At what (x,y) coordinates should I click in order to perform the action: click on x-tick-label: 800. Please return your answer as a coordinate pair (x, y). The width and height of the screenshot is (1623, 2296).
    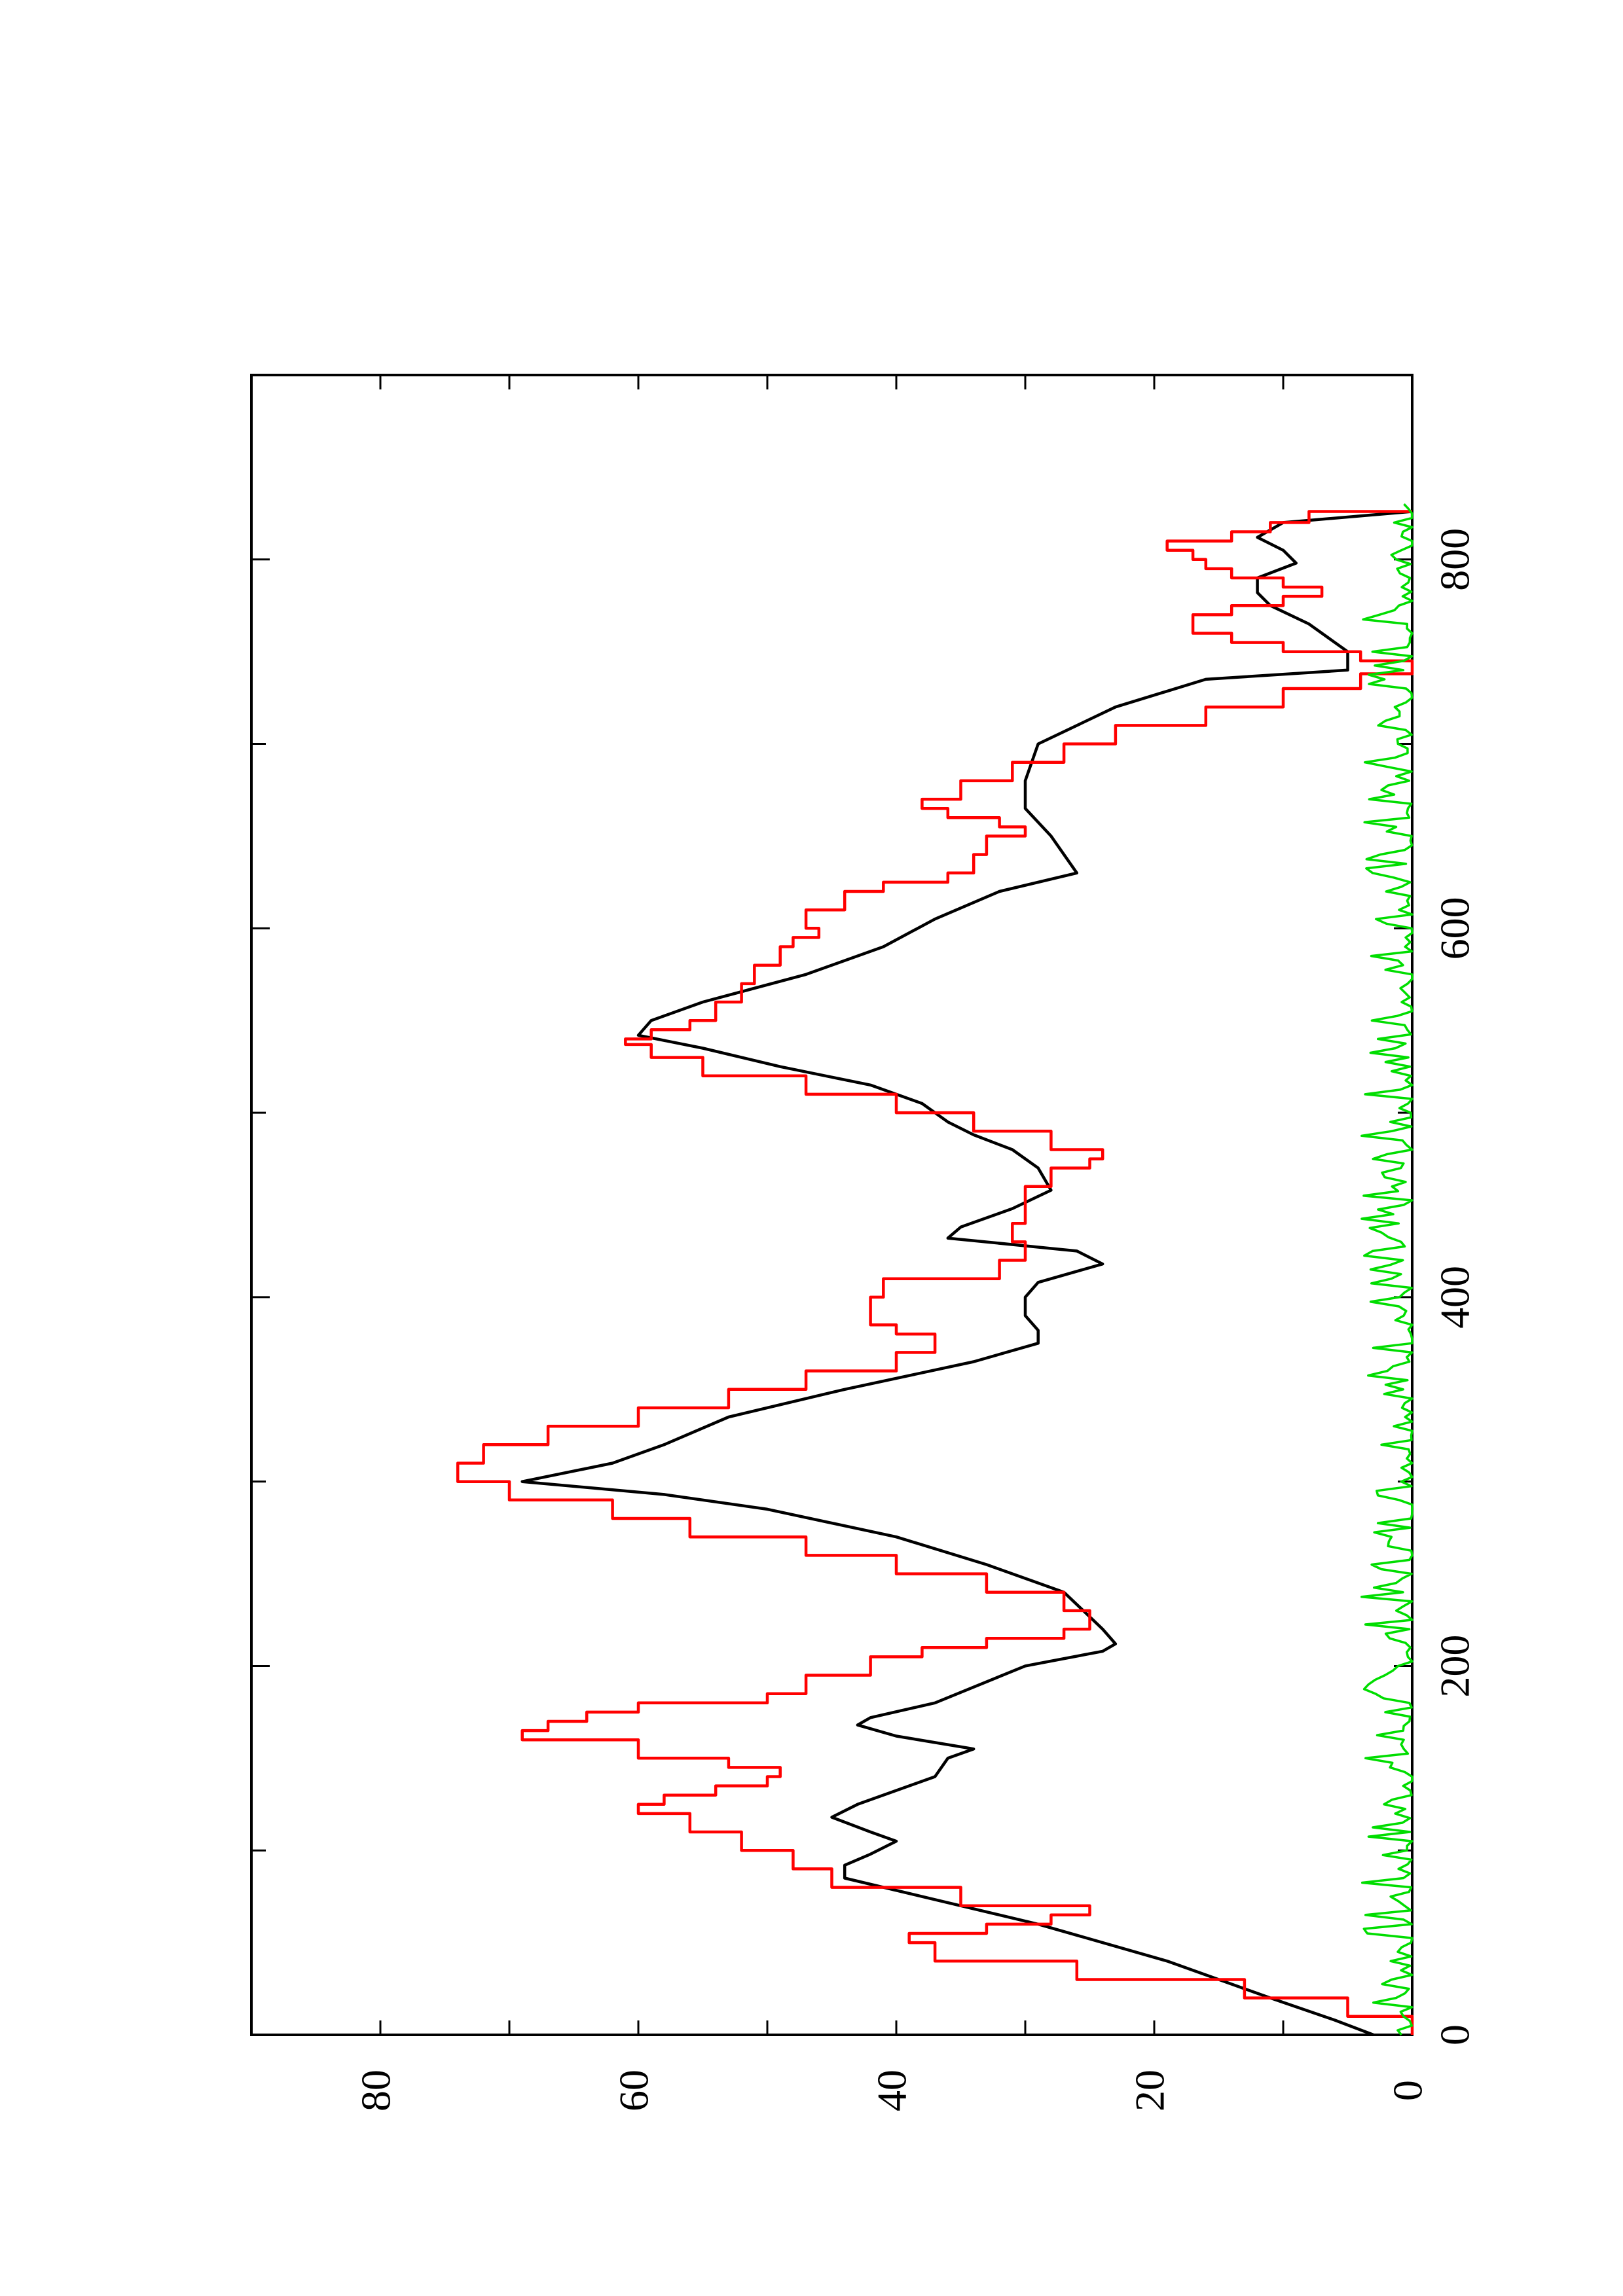
    Looking at the image, I should click on (1455, 559).